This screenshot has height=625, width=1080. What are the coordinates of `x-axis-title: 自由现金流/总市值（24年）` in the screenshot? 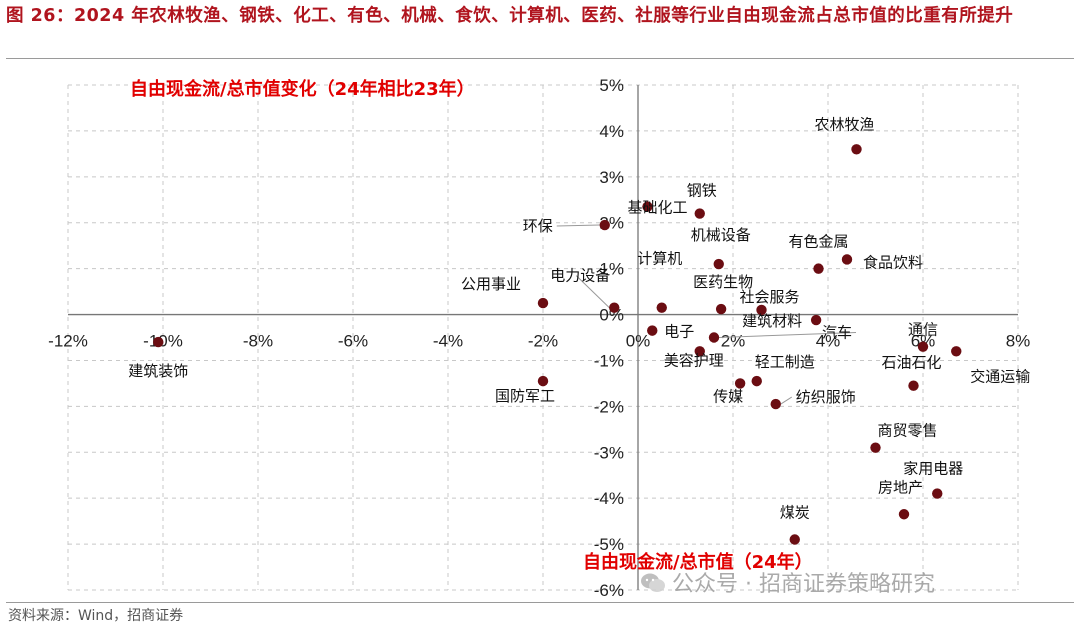 It's located at (698, 562).